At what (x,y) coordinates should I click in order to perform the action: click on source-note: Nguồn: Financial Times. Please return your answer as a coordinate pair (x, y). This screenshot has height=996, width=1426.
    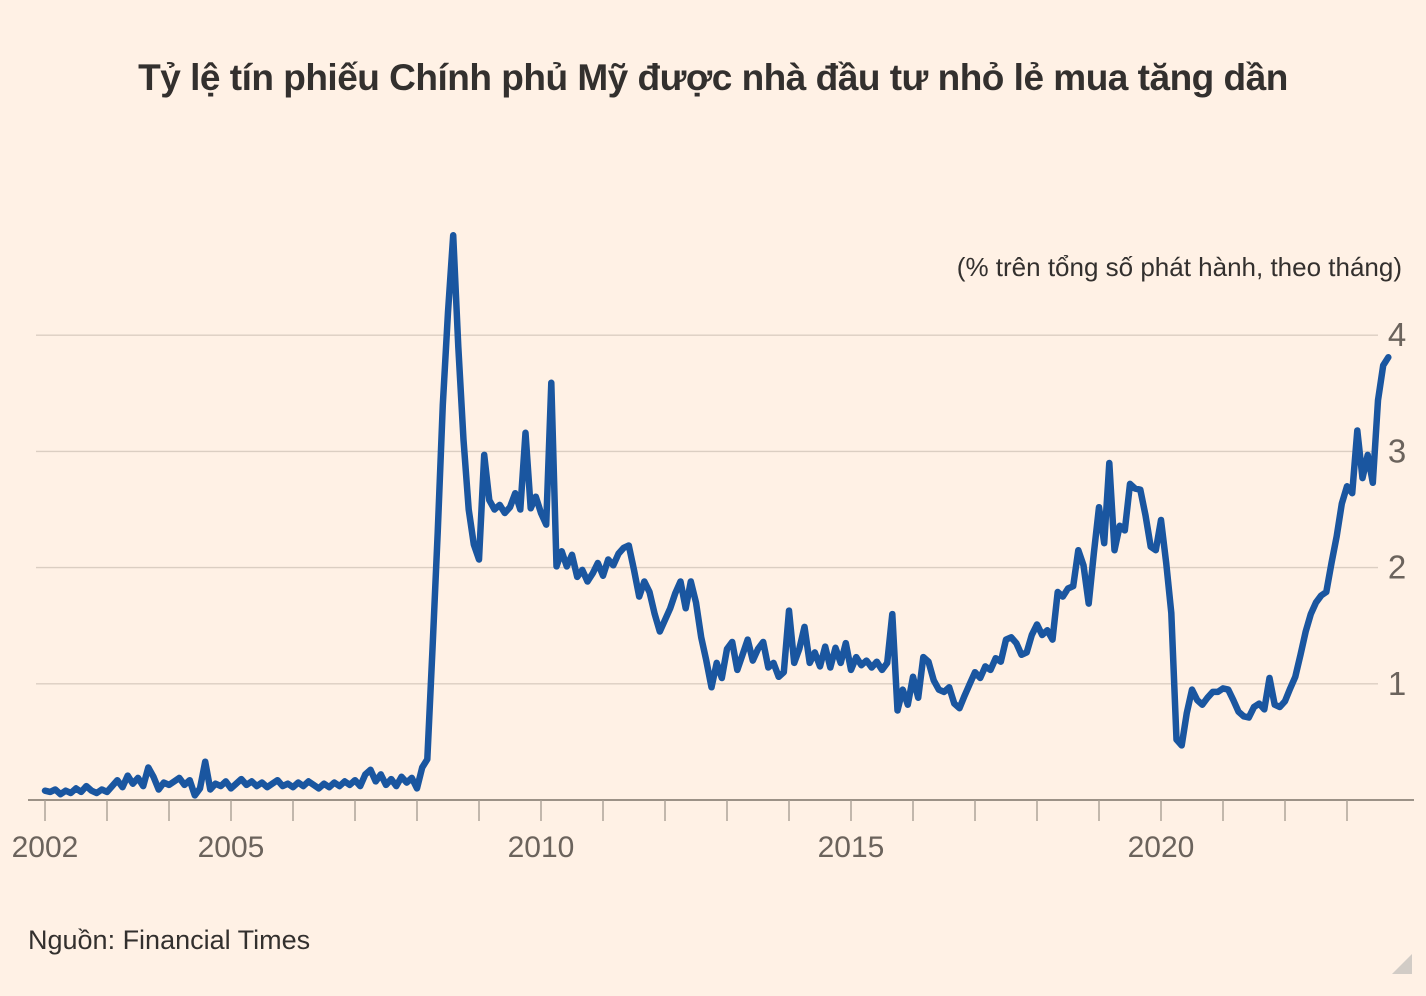
    Looking at the image, I should click on (169, 940).